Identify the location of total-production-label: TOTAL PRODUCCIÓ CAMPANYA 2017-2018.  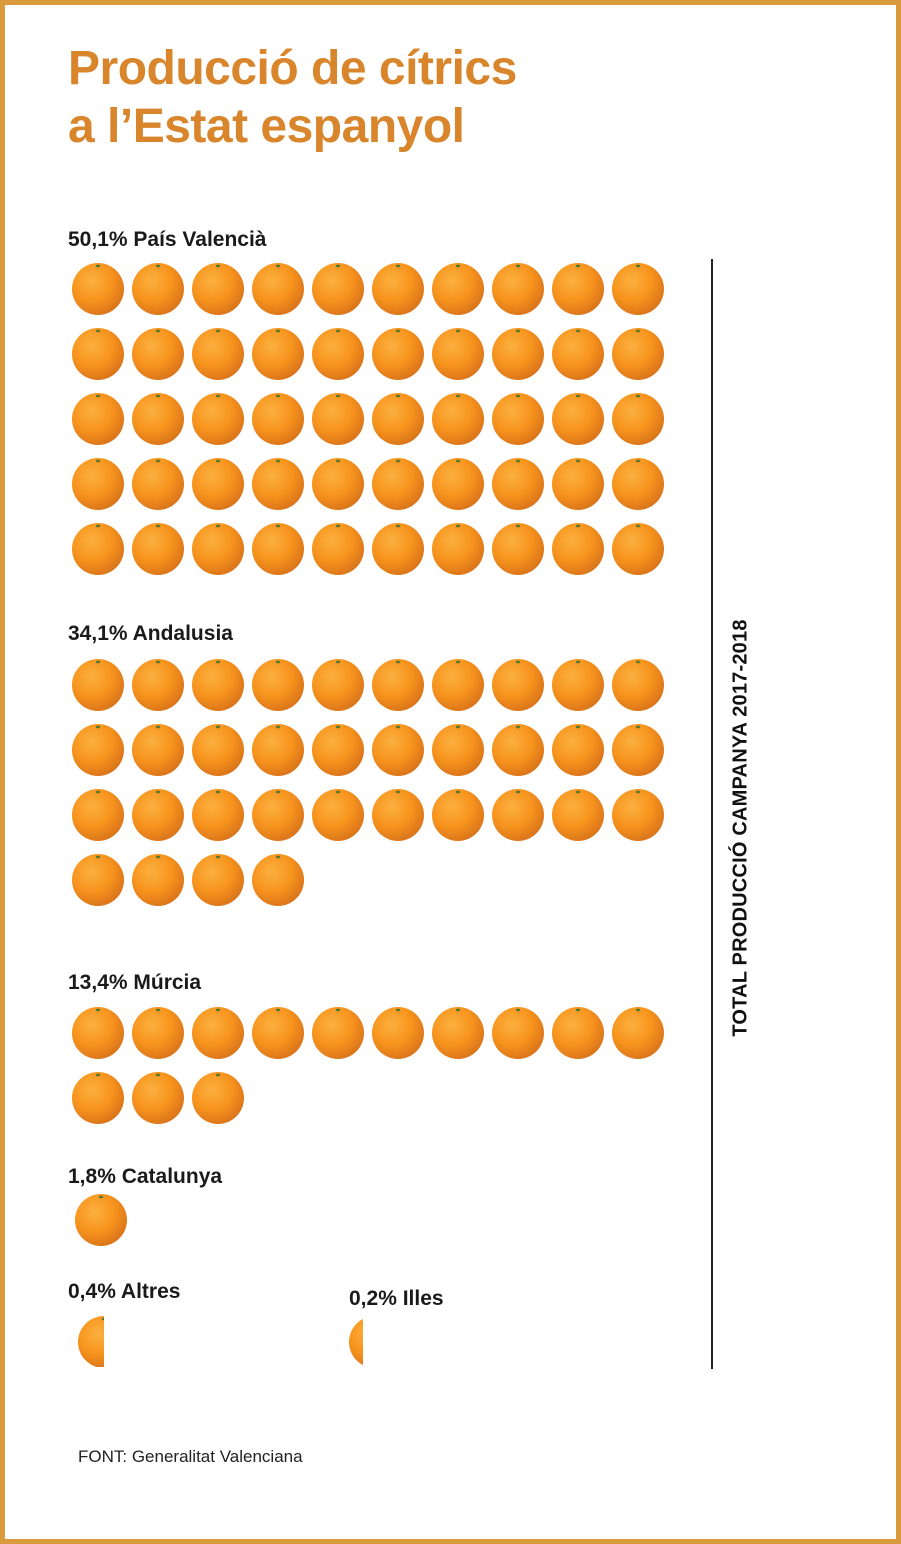
(740, 828).